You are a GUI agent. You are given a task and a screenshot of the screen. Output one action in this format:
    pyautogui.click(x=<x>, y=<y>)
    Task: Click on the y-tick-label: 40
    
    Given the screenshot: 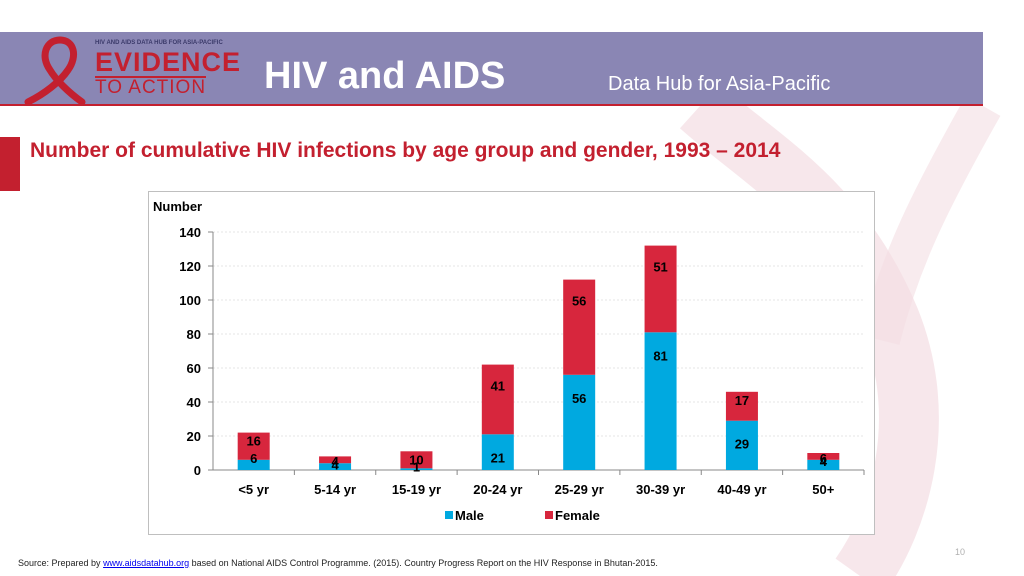 What is the action you would take?
    pyautogui.click(x=194, y=402)
    